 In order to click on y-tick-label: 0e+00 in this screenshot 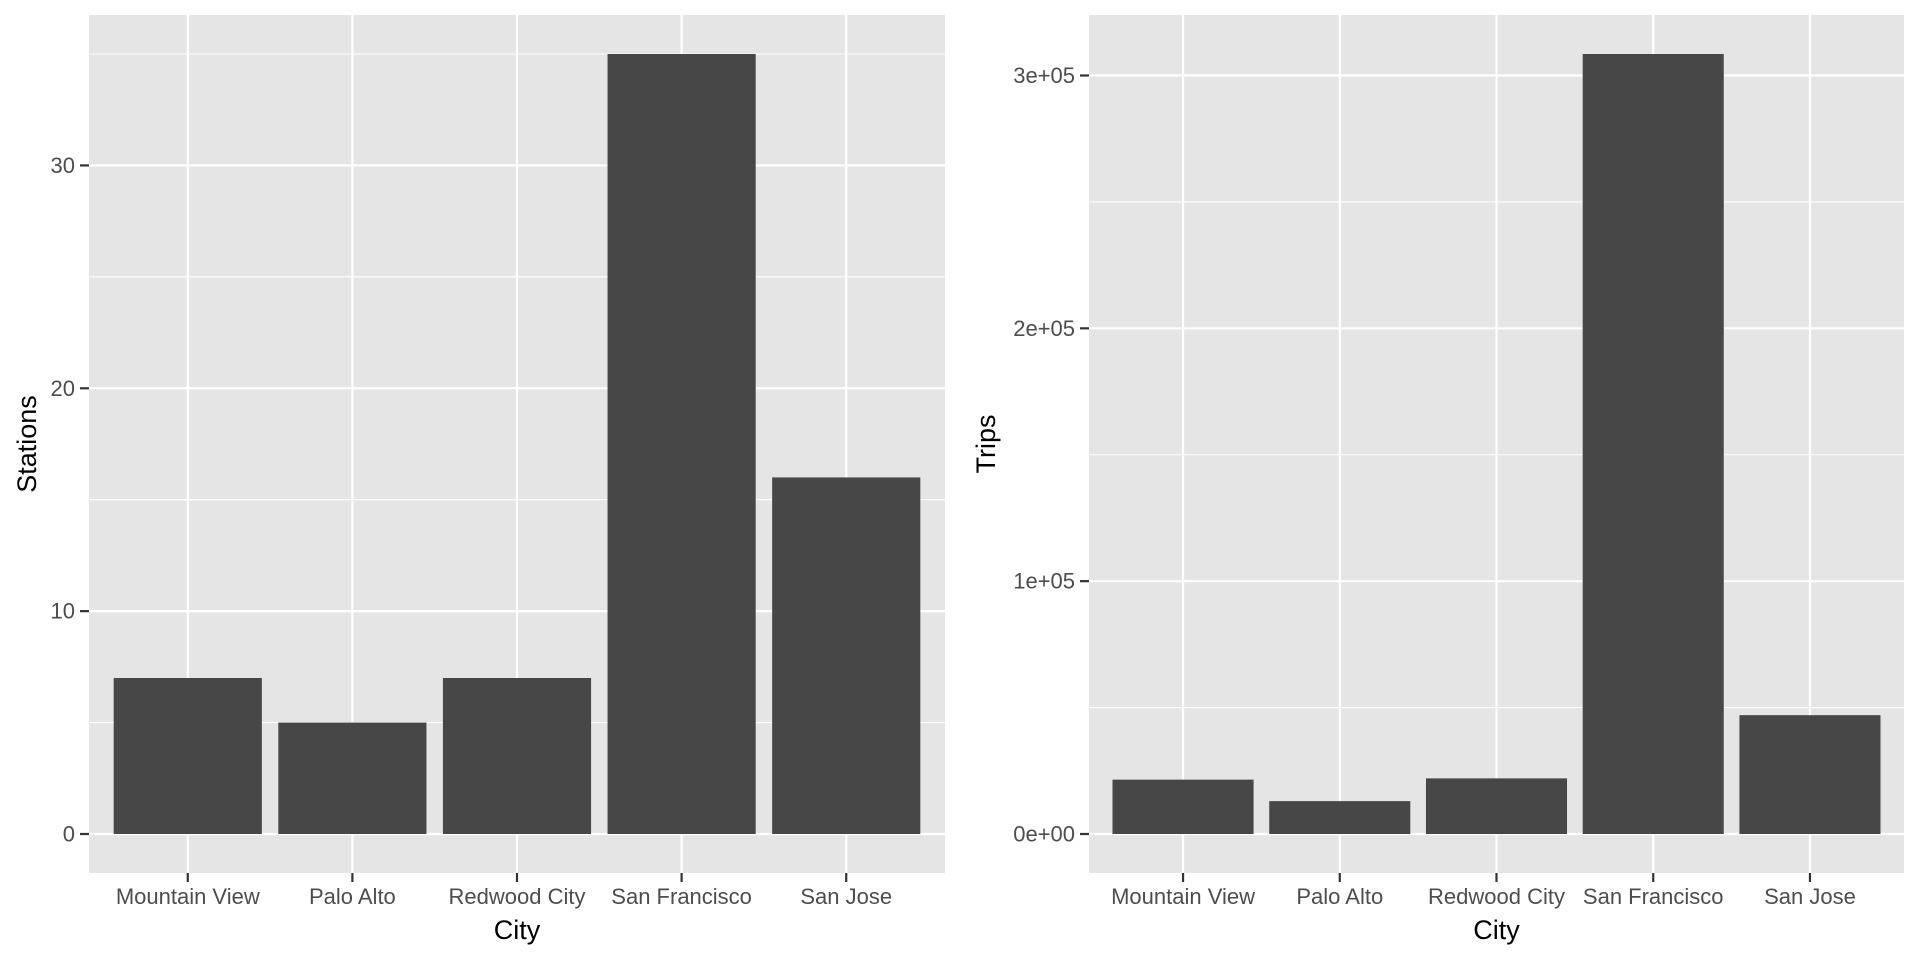, I will do `click(1044, 834)`.